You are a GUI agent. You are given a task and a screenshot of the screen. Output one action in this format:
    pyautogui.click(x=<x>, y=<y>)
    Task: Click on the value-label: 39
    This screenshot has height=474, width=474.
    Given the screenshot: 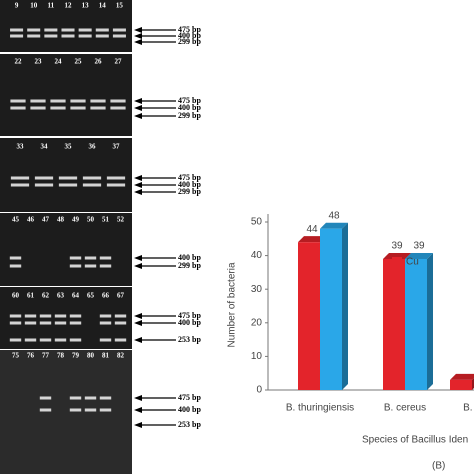 What is the action you would take?
    pyautogui.click(x=397, y=246)
    